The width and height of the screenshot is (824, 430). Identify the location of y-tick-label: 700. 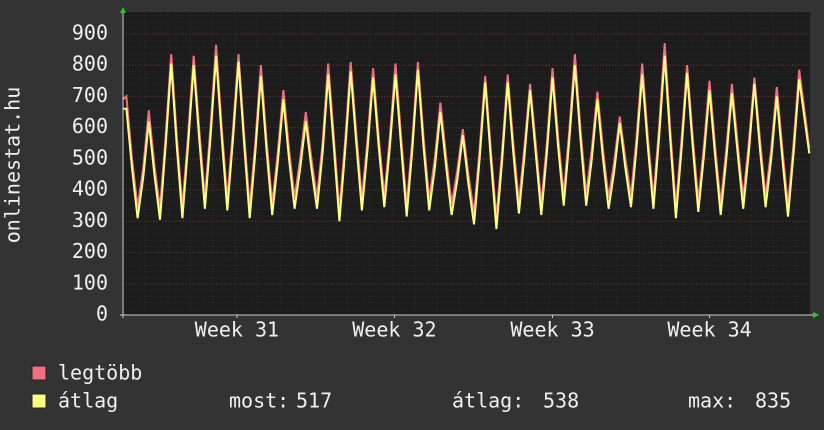
(90, 95).